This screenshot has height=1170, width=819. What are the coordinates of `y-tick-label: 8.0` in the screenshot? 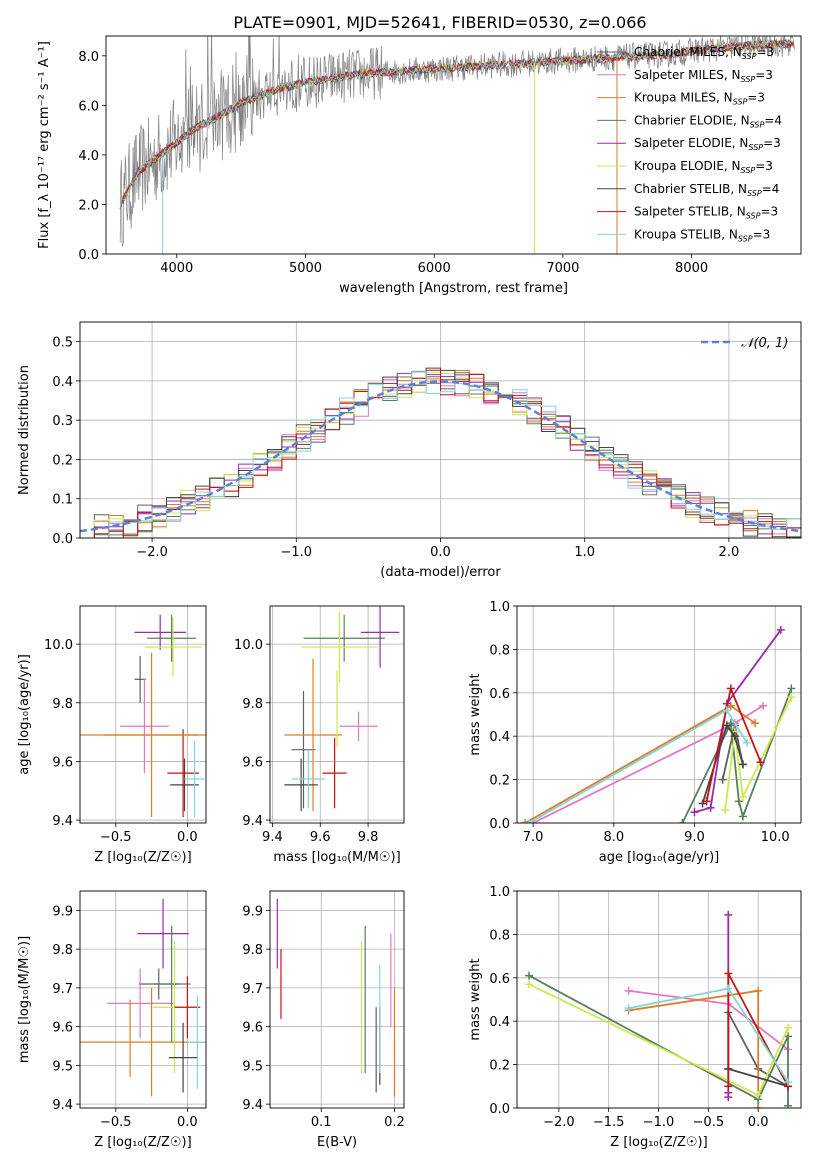 It's located at (88, 57).